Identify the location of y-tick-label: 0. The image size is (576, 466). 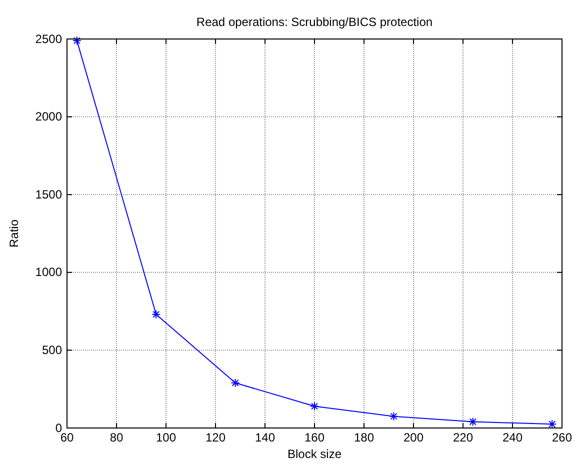
(58, 427).